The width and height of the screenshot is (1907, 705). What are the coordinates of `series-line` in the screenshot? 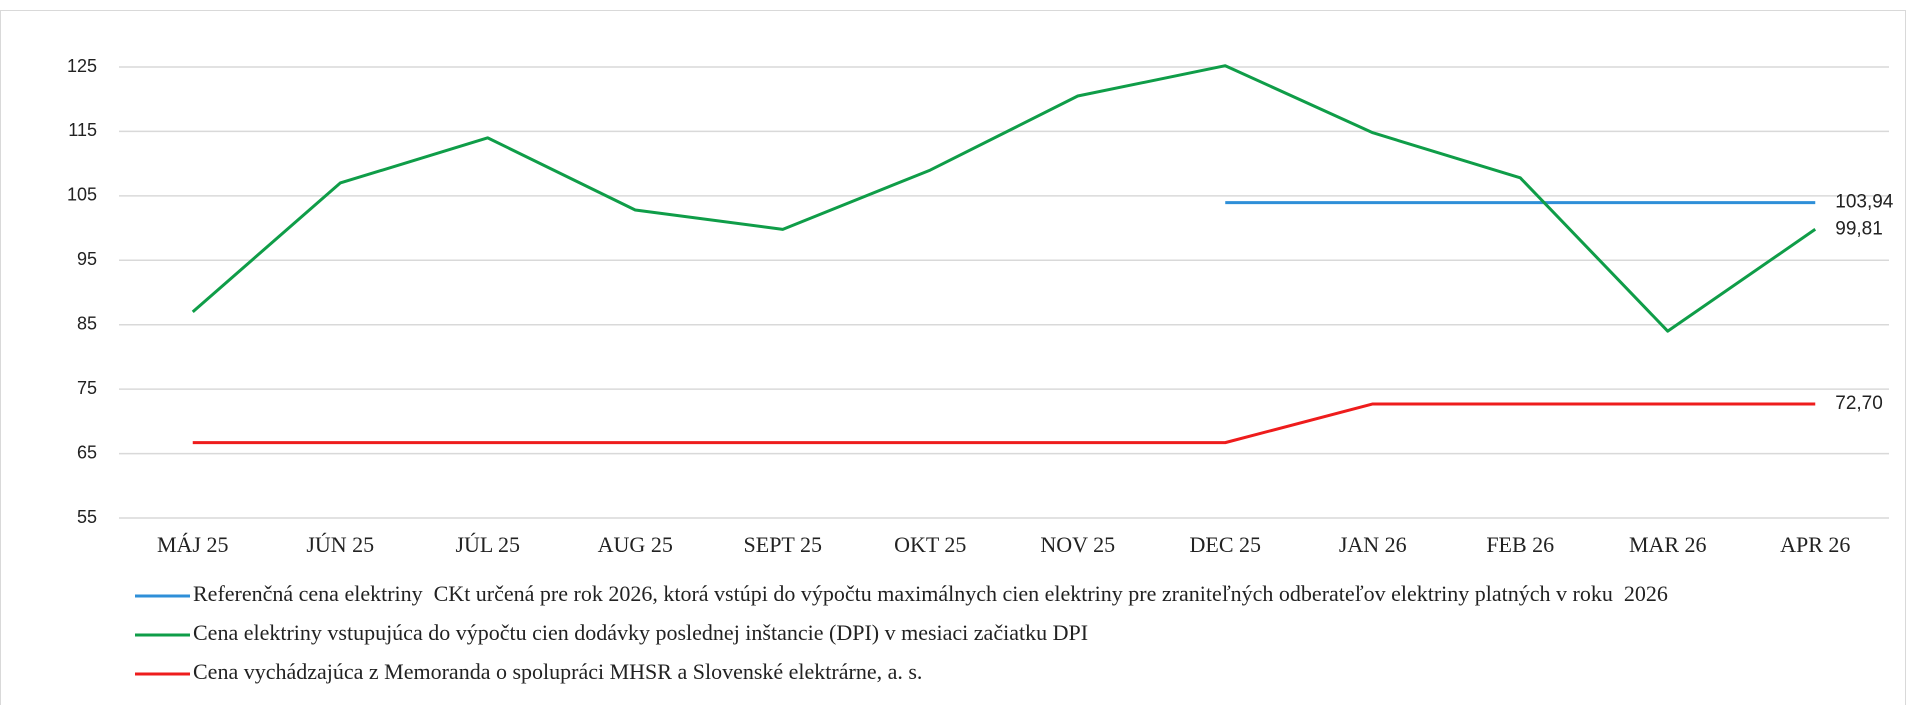 It's located at (1004, 423).